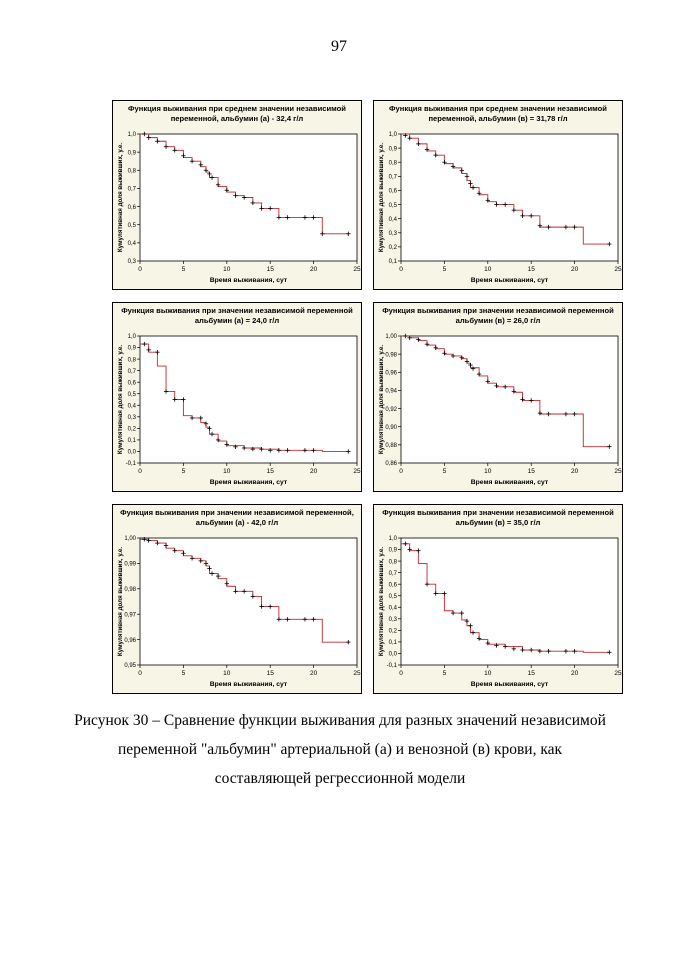 The width and height of the screenshot is (678, 960). I want to click on y-tick-label: 1,0, so click(132, 337).